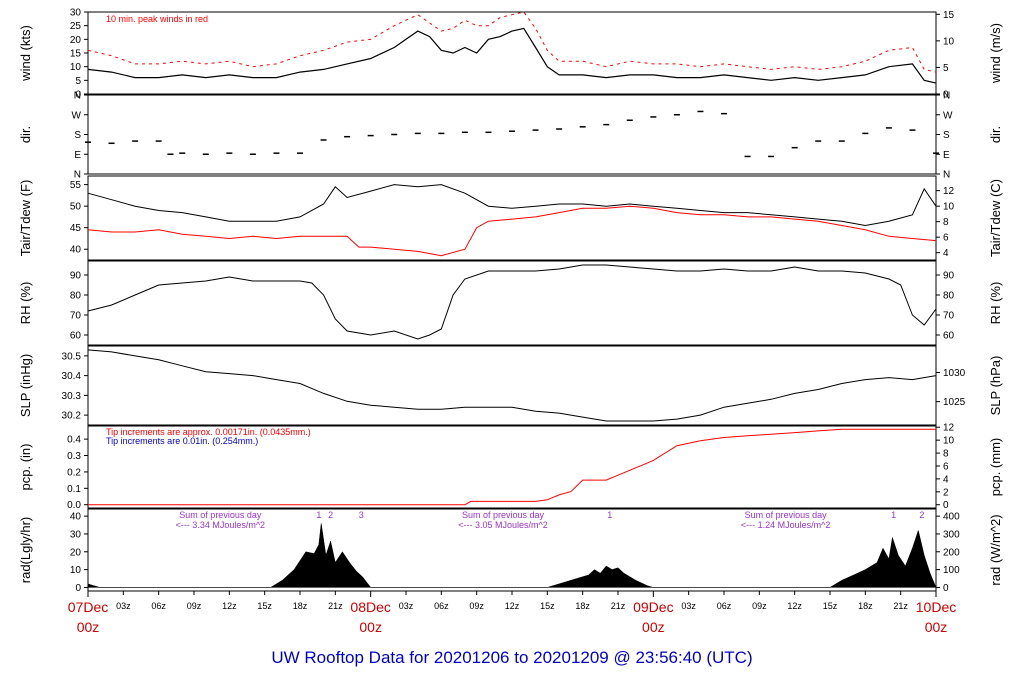 This screenshot has width=1024, height=700. Describe the element at coordinates (946, 505) in the screenshot. I see `y-tick-label-right: 0` at that location.